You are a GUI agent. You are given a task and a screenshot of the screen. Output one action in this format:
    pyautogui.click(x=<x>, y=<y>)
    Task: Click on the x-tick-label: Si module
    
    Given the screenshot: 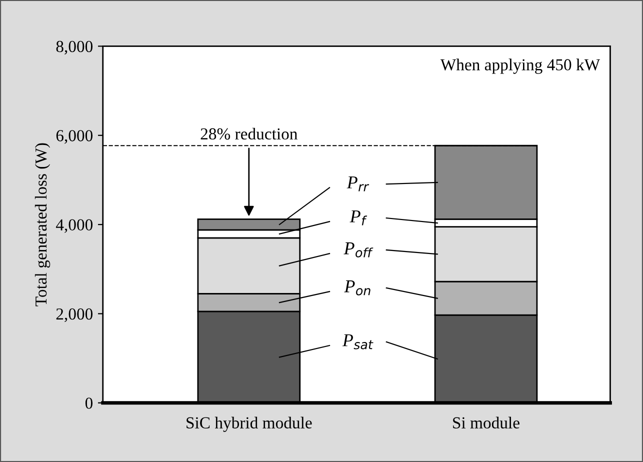 What is the action you would take?
    pyautogui.click(x=486, y=422)
    